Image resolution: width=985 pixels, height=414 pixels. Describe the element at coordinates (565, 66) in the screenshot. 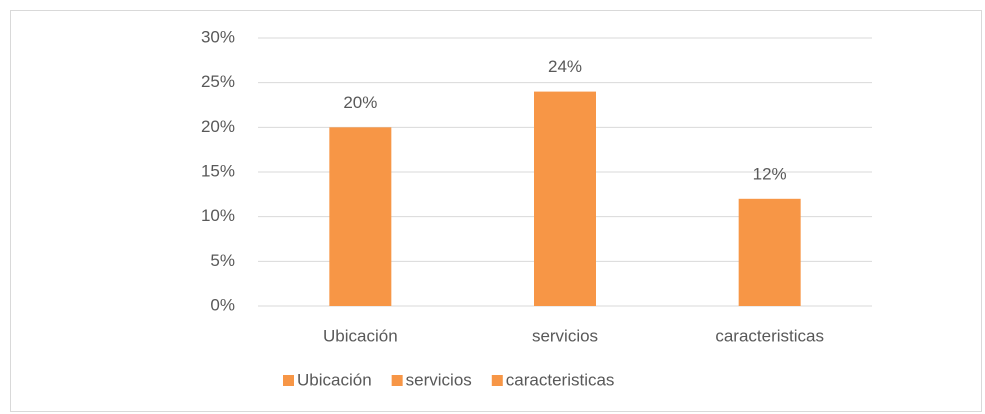

I see `data-label: 24%` at that location.